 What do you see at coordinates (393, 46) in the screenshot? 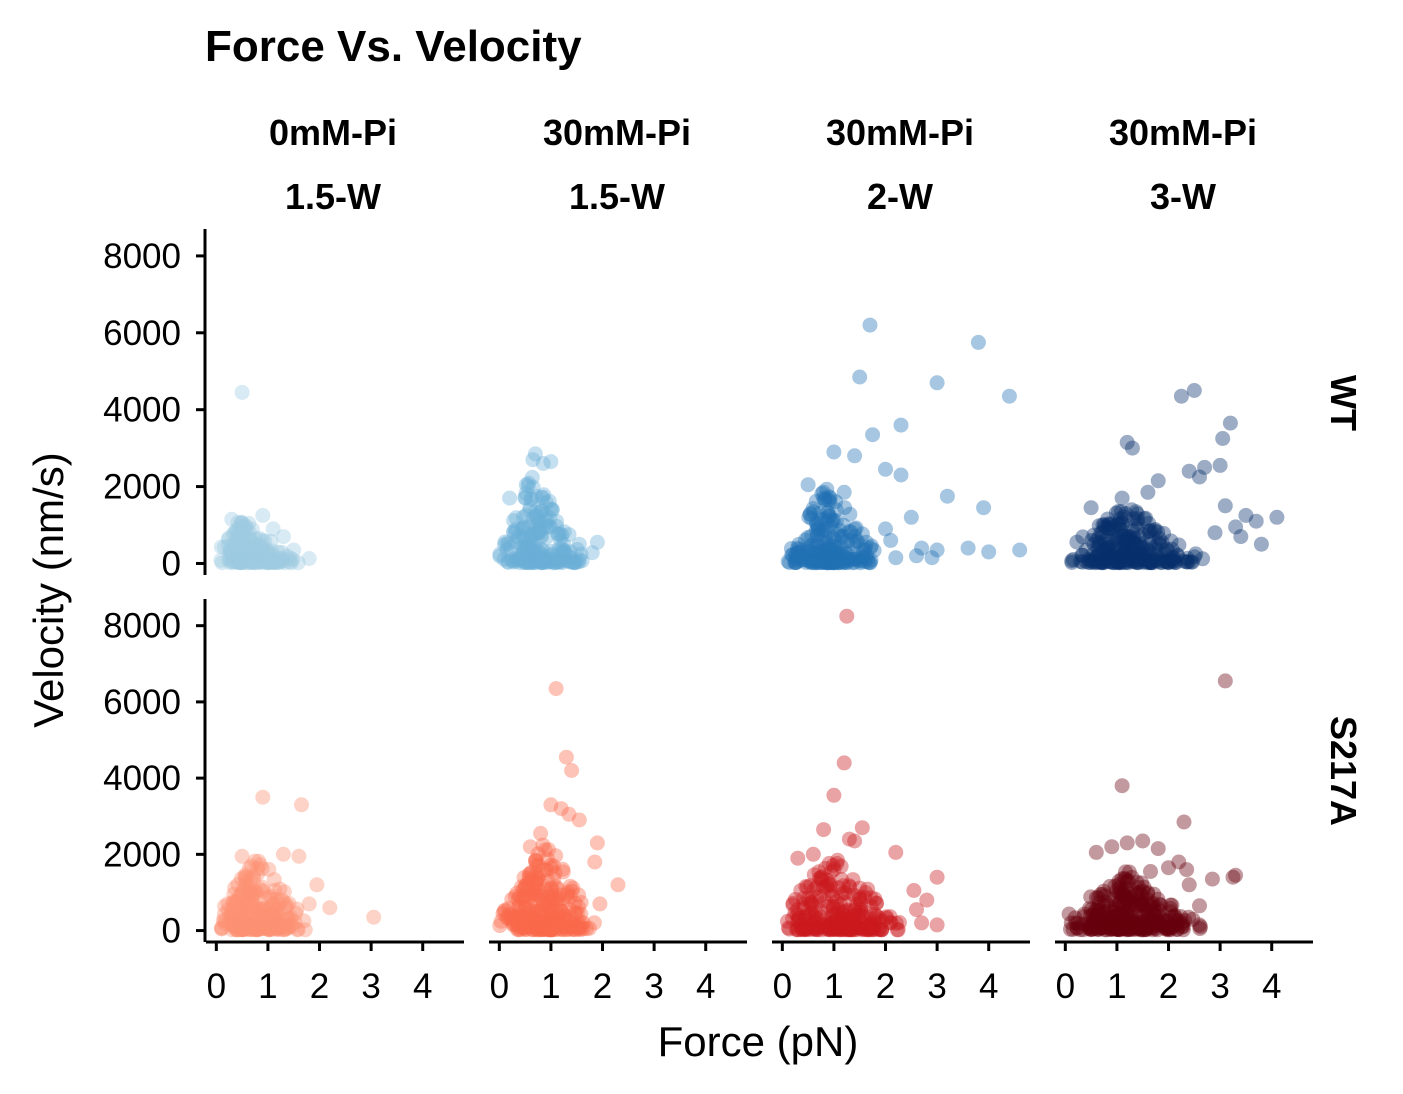
I see `chart-title: Force Vs. Velocity` at bounding box center [393, 46].